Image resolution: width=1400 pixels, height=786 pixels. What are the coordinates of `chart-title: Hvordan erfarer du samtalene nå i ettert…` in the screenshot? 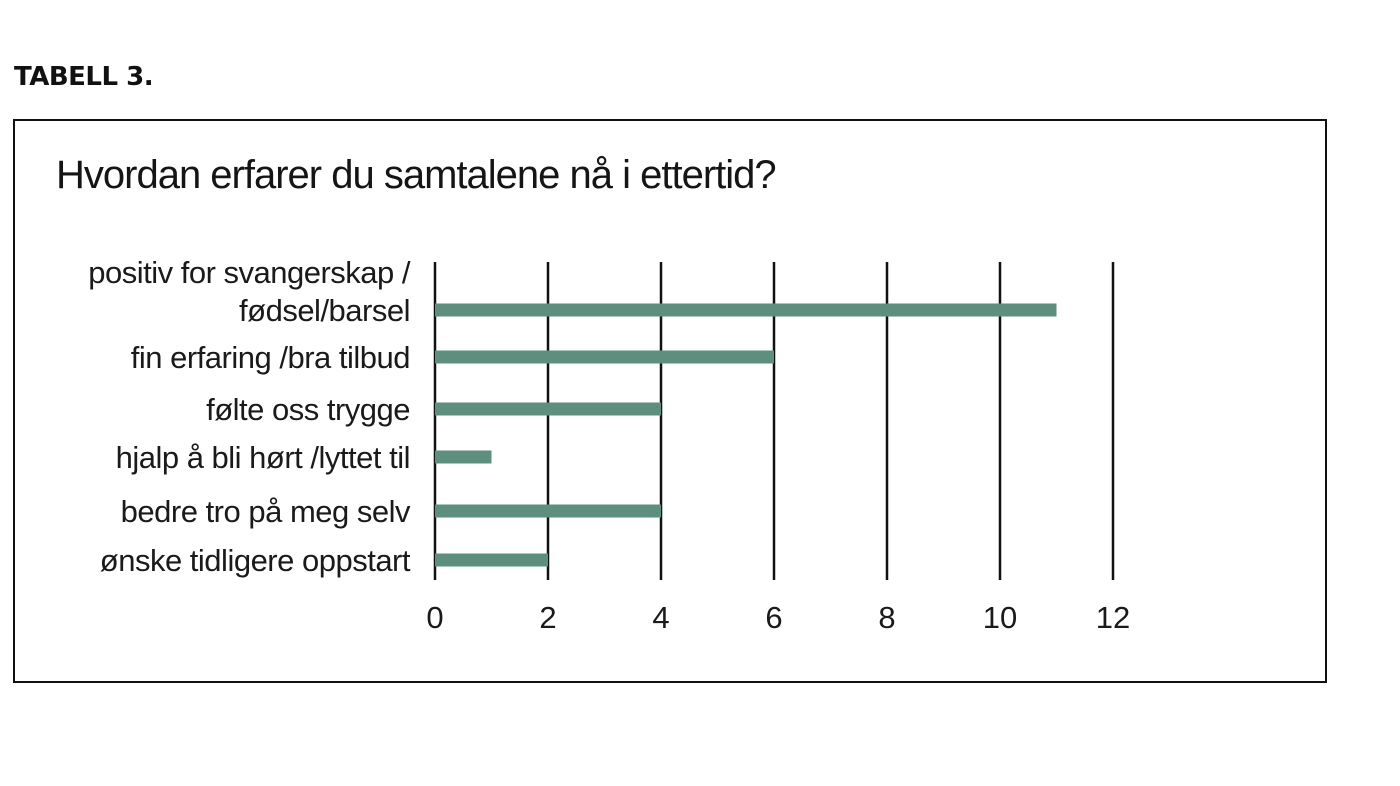 It's located at (416, 175).